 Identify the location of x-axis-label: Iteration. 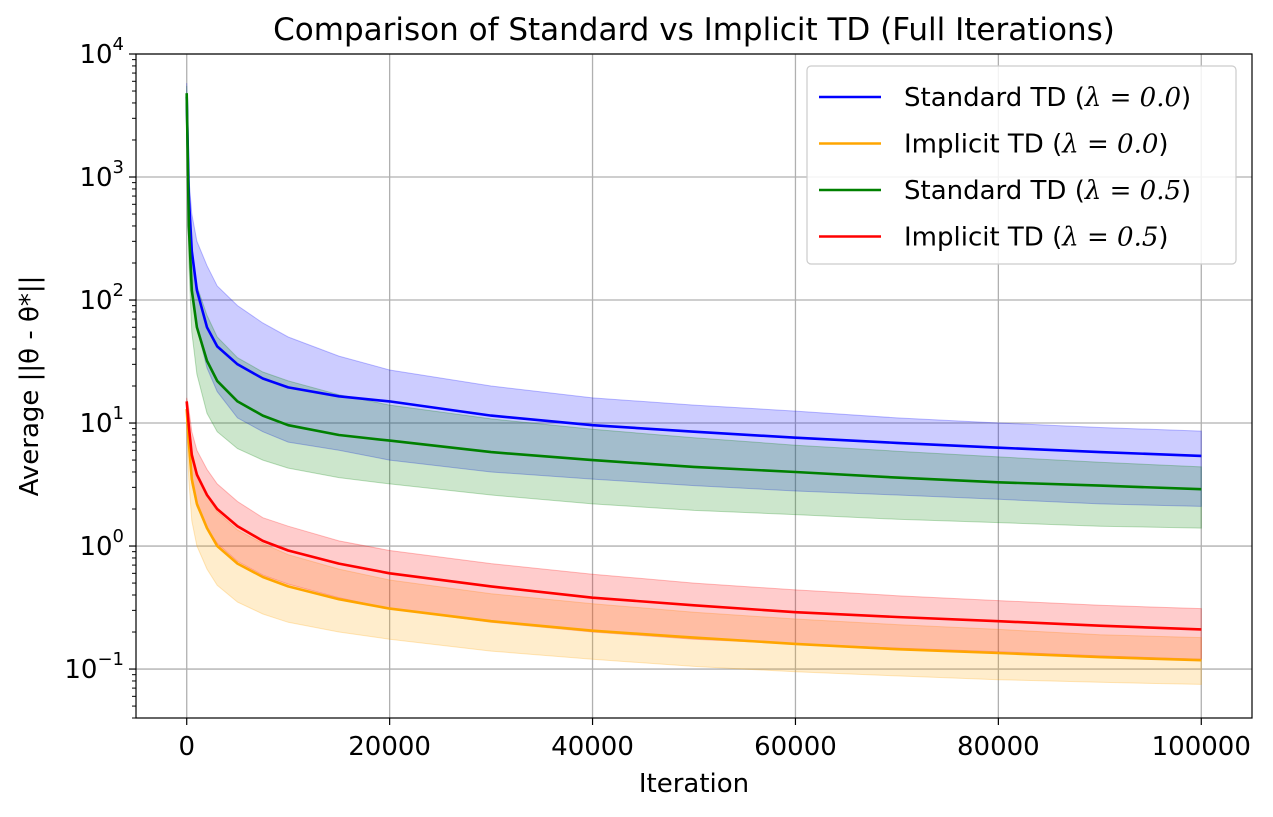
(694, 784).